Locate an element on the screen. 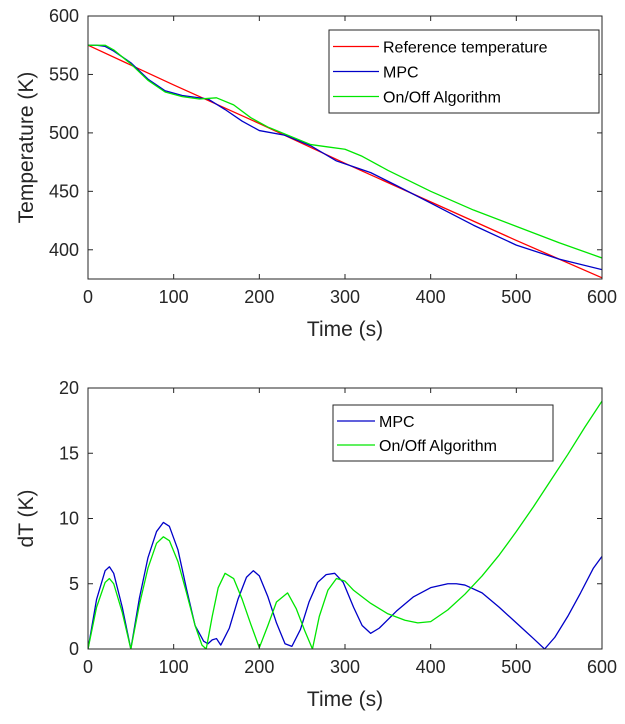  temperature-x-tick-label: 0 is located at coordinates (88, 297).